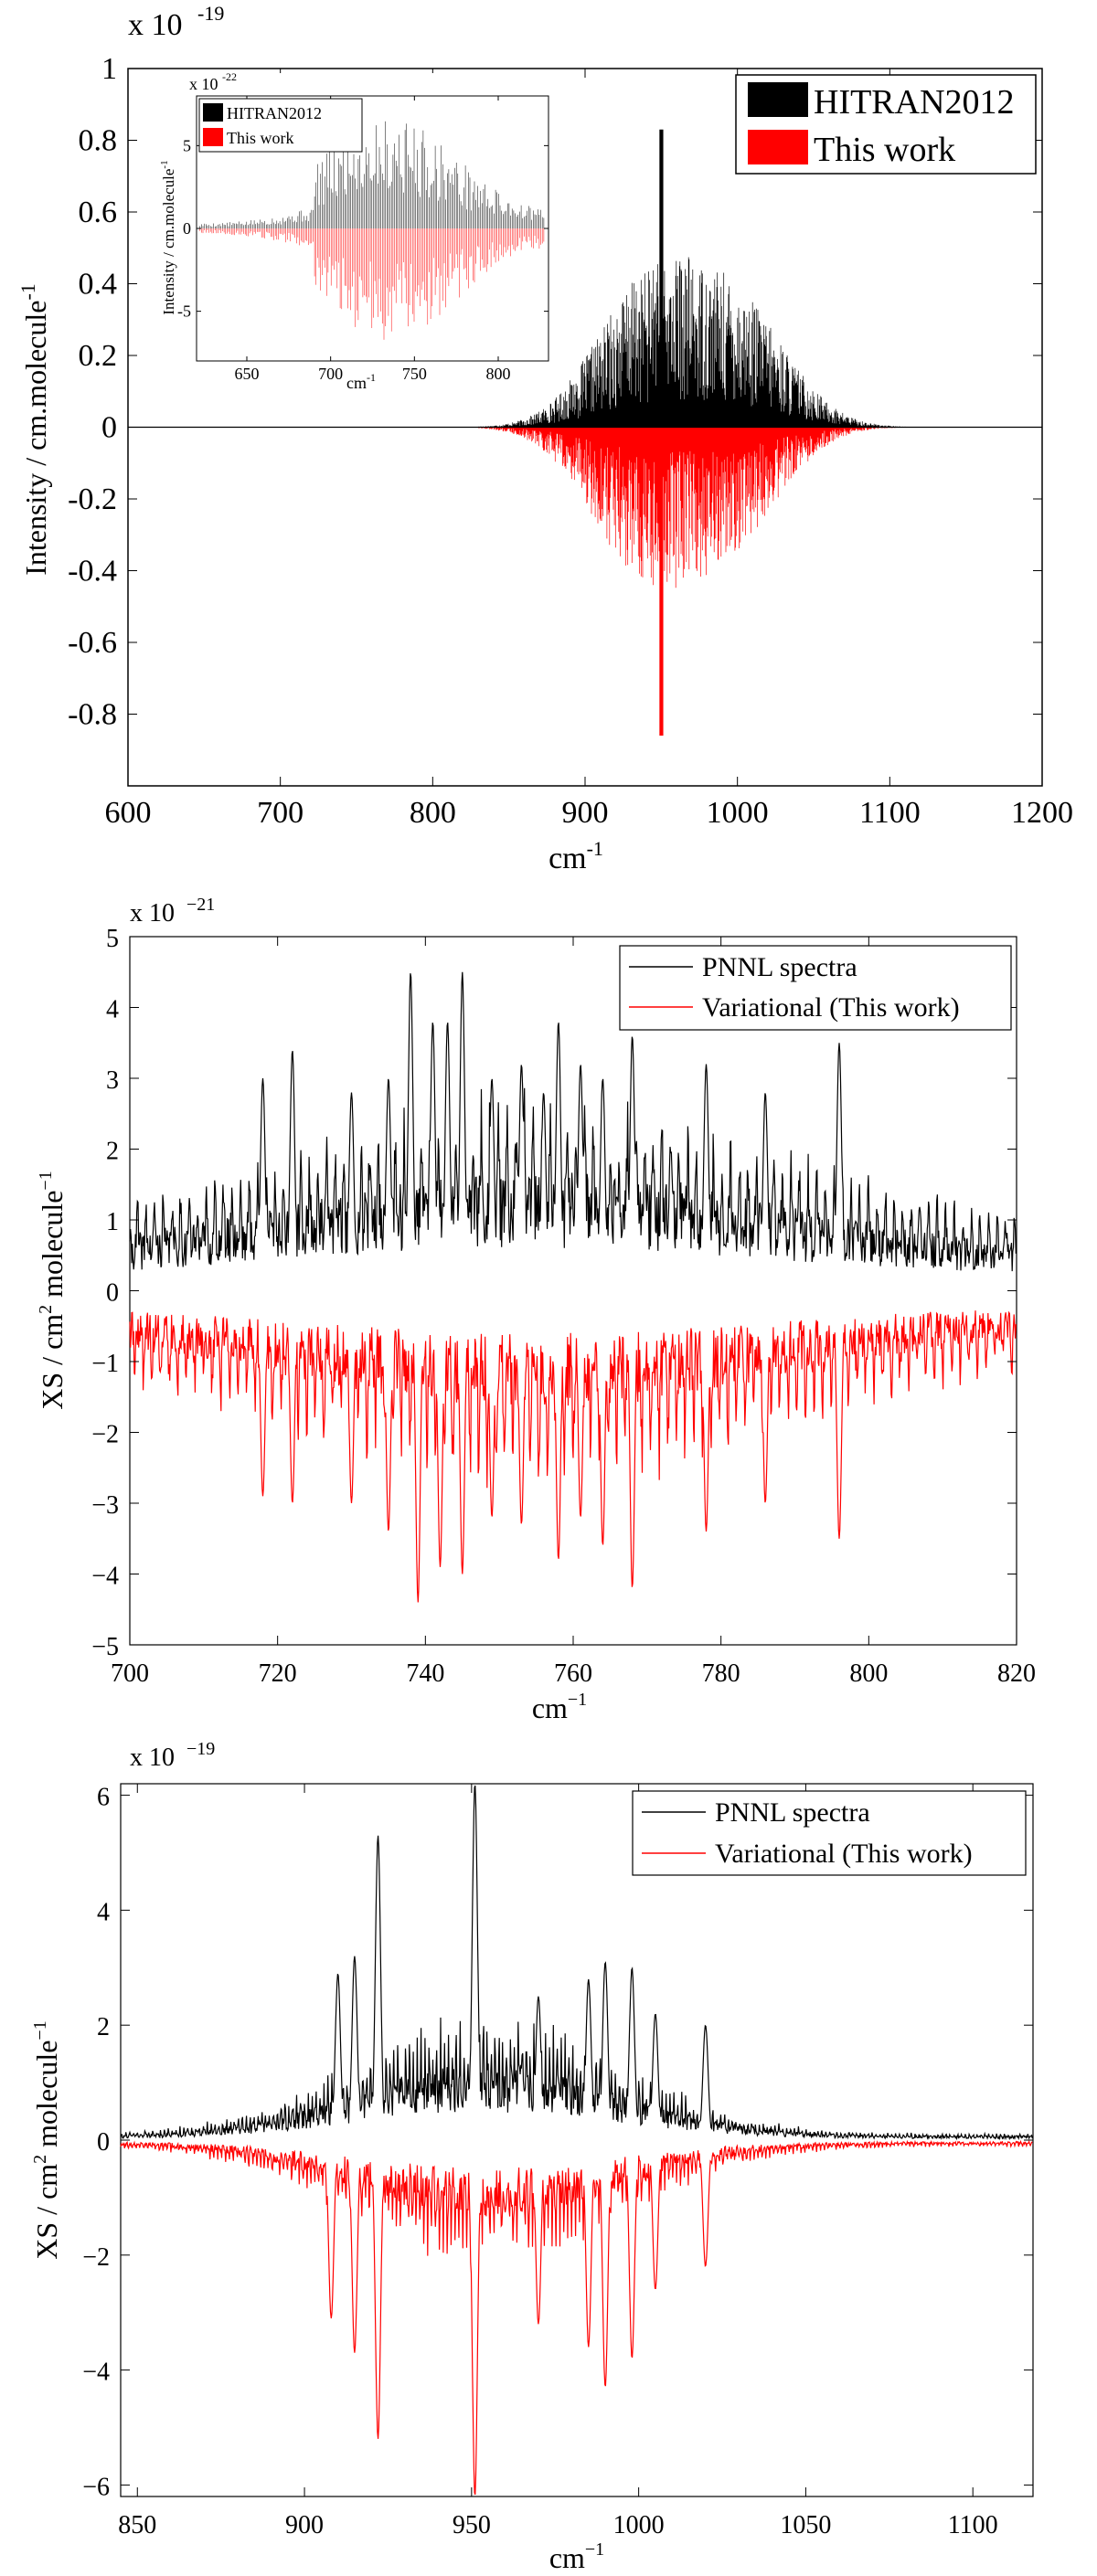 The width and height of the screenshot is (1097, 2576). I want to click on p2-series-pnnl, so click(573, 1121).